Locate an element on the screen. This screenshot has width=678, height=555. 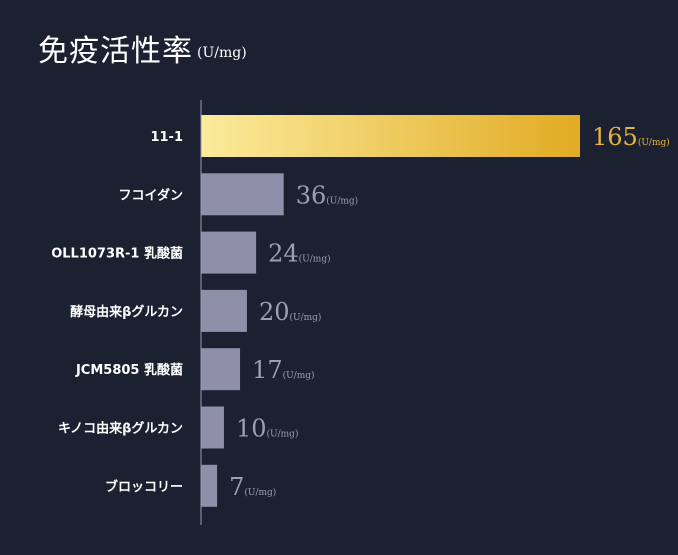
chart-title-text: 免疫活性率 is located at coordinates (115, 51).